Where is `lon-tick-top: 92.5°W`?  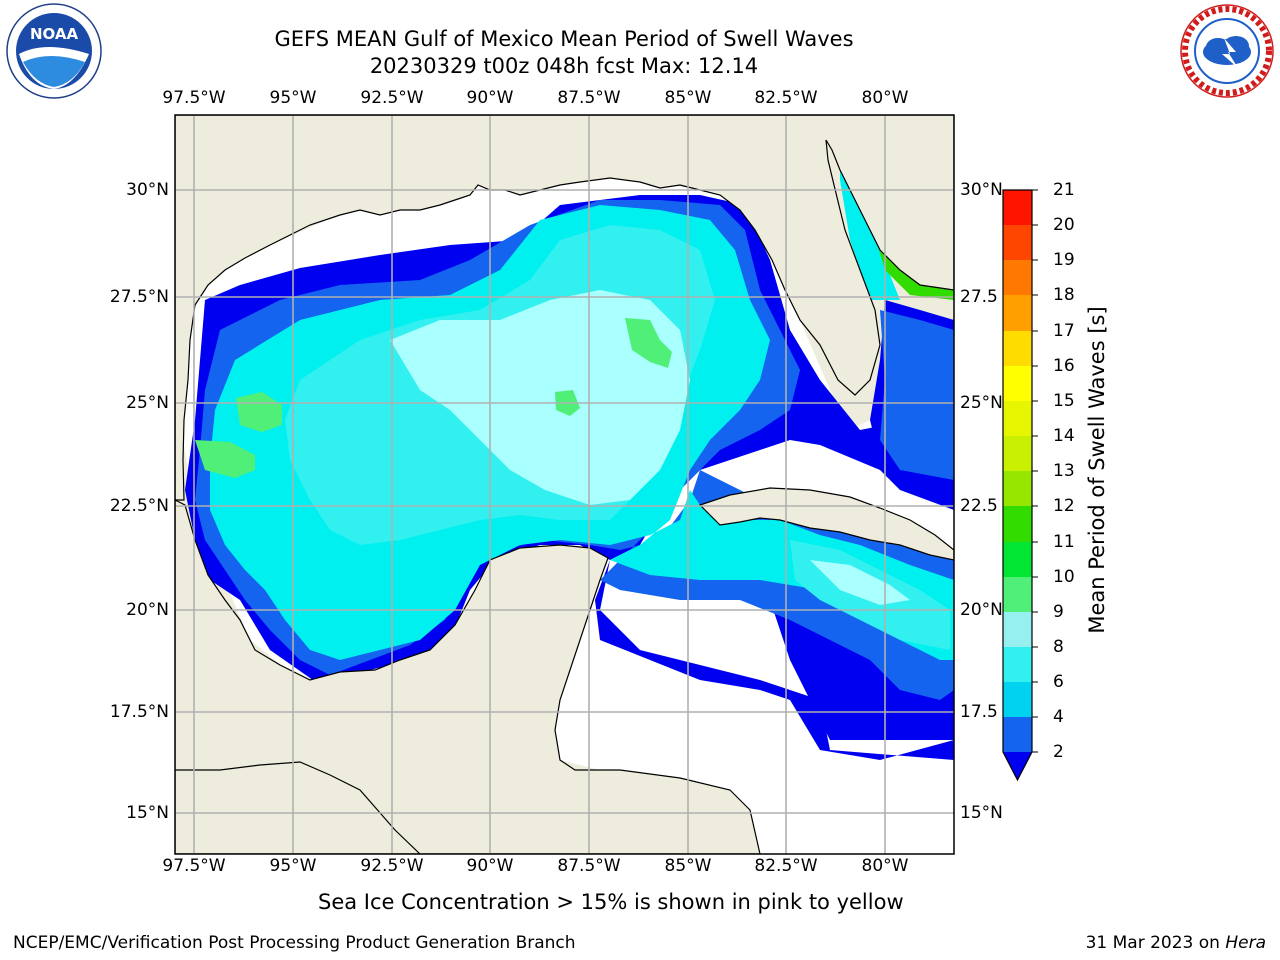
lon-tick-top: 92.5°W is located at coordinates (392, 98).